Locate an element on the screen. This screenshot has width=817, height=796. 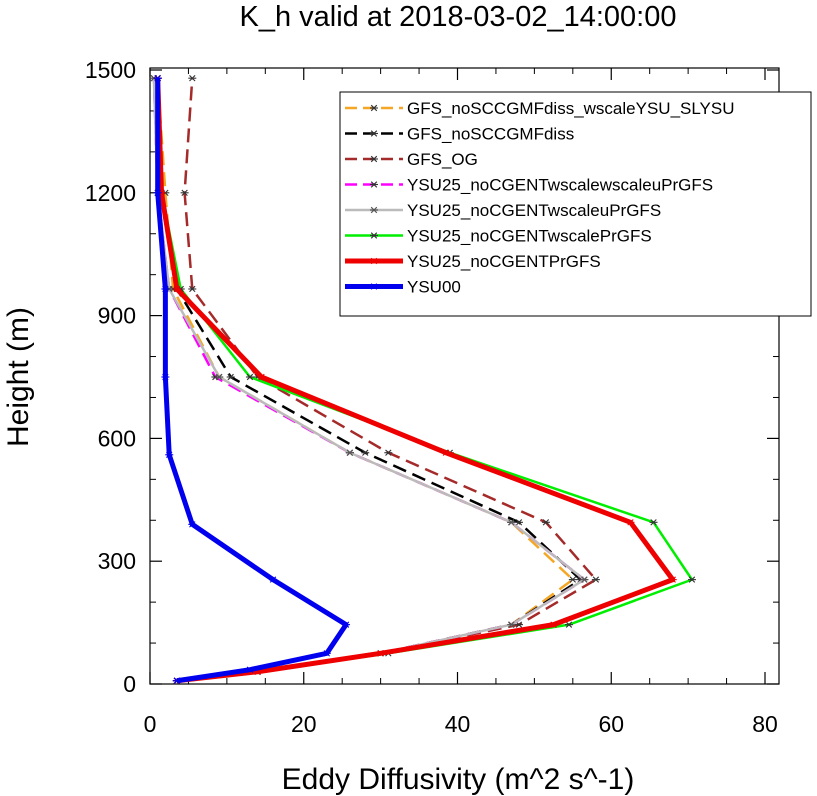
legend-item: GFS_OG is located at coordinates (411, 159).